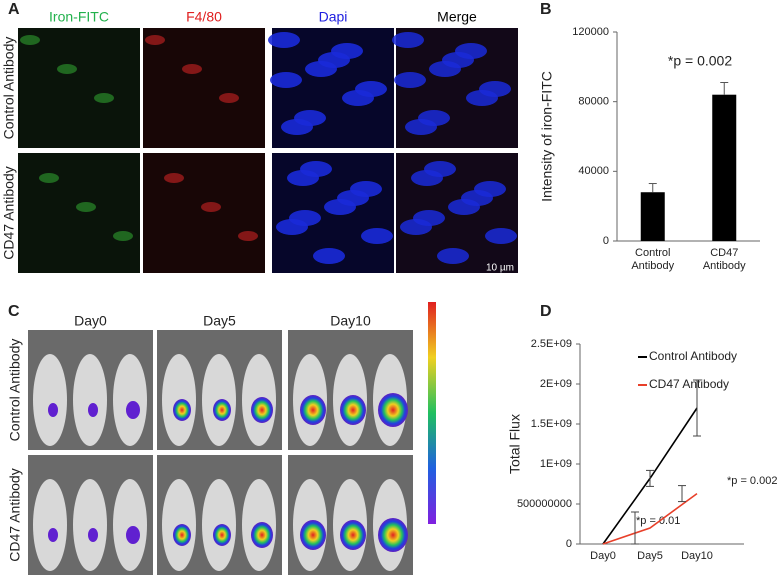 This screenshot has width=778, height=577. Describe the element at coordinates (590, 32) in the screenshot. I see `y-tick-label: 120000` at that location.